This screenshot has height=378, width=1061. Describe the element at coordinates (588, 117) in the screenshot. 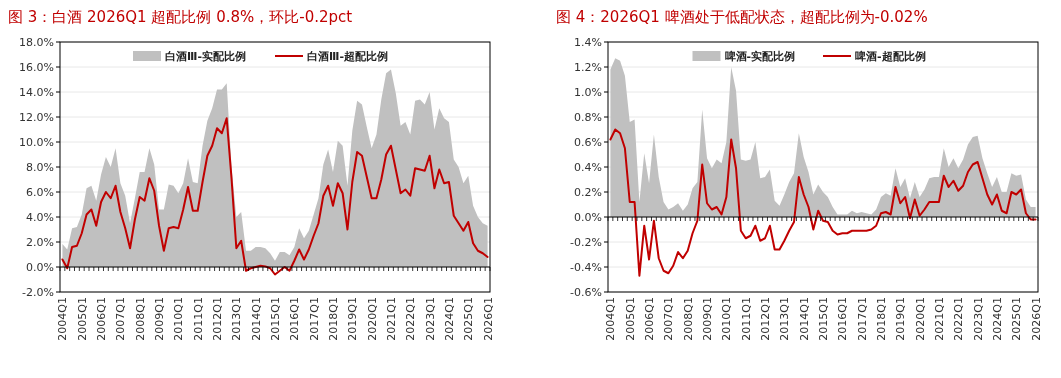

I see `y-tick-label: 0.8%` at that location.